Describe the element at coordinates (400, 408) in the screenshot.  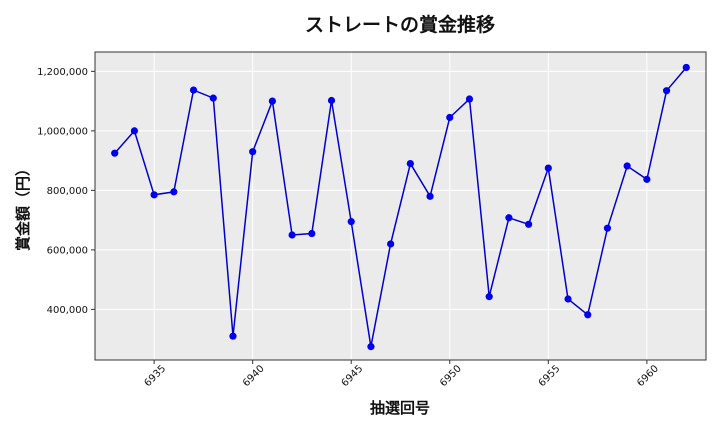
I see `x-axis-label: 抽選回号` at that location.